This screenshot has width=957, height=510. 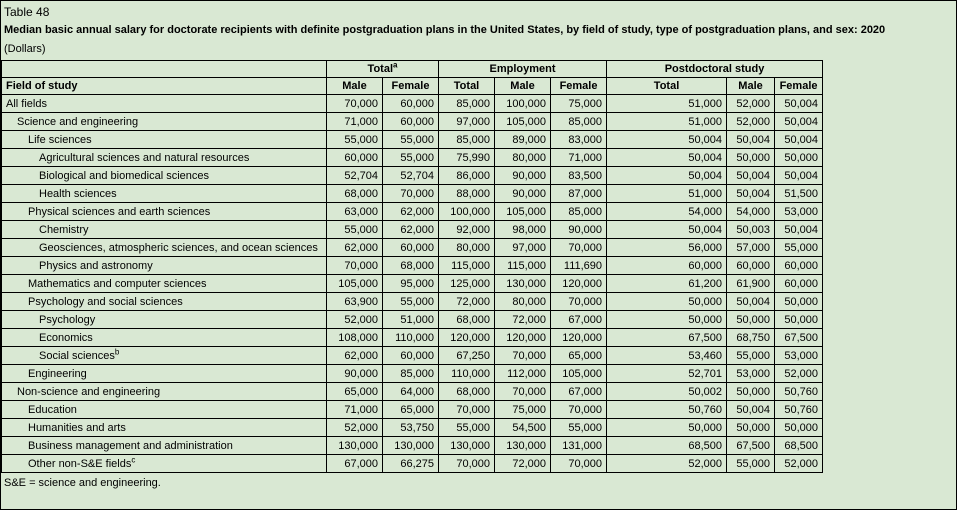 What do you see at coordinates (579, 229) in the screenshot?
I see `salary-value-cell: 90,000` at bounding box center [579, 229].